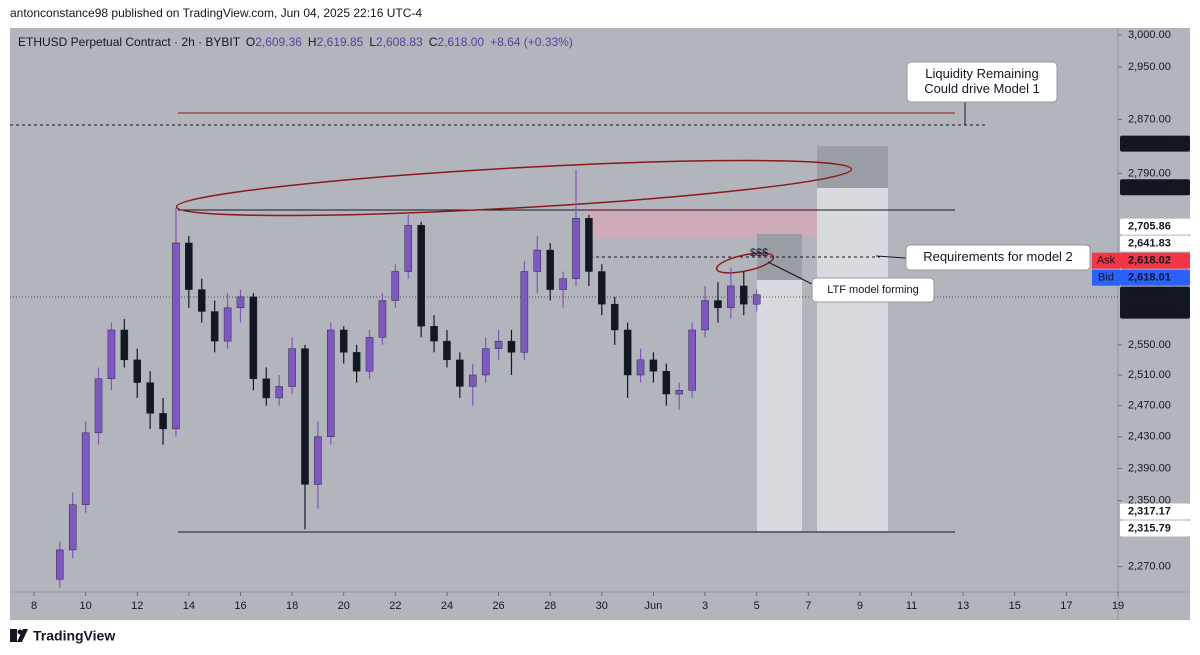 This screenshot has width=1200, height=655. I want to click on x-tick-label: 10, so click(85, 606).